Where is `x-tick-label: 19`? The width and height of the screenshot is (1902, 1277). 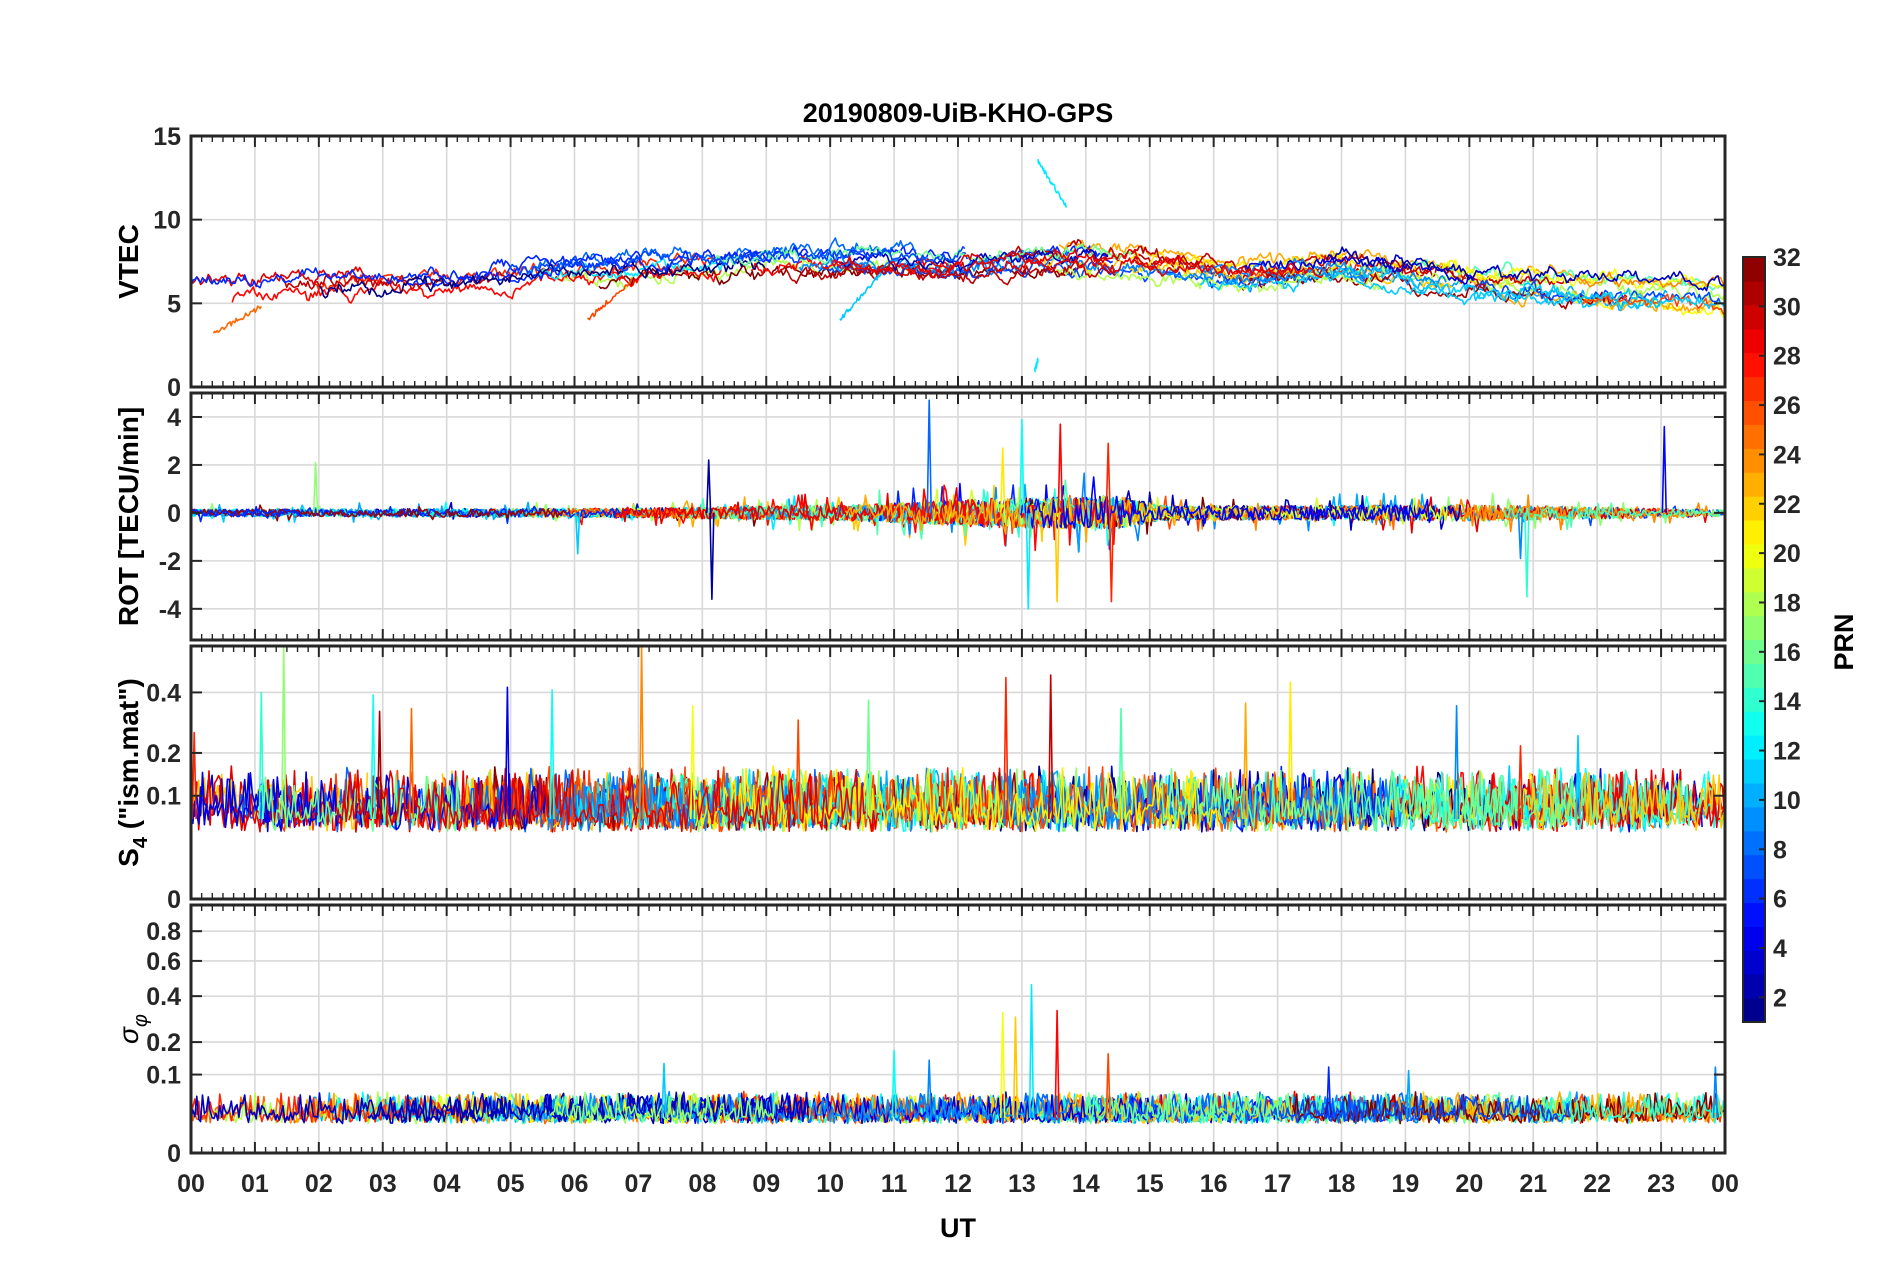
x-tick-label: 19 is located at coordinates (1406, 1184).